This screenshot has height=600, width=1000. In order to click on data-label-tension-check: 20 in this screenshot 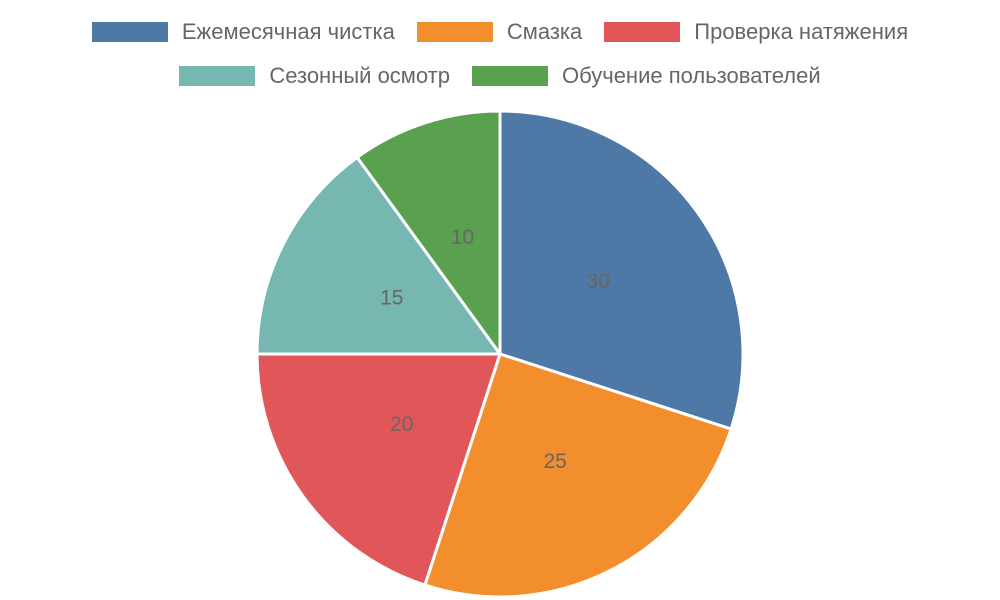, I will do `click(401, 424)`.